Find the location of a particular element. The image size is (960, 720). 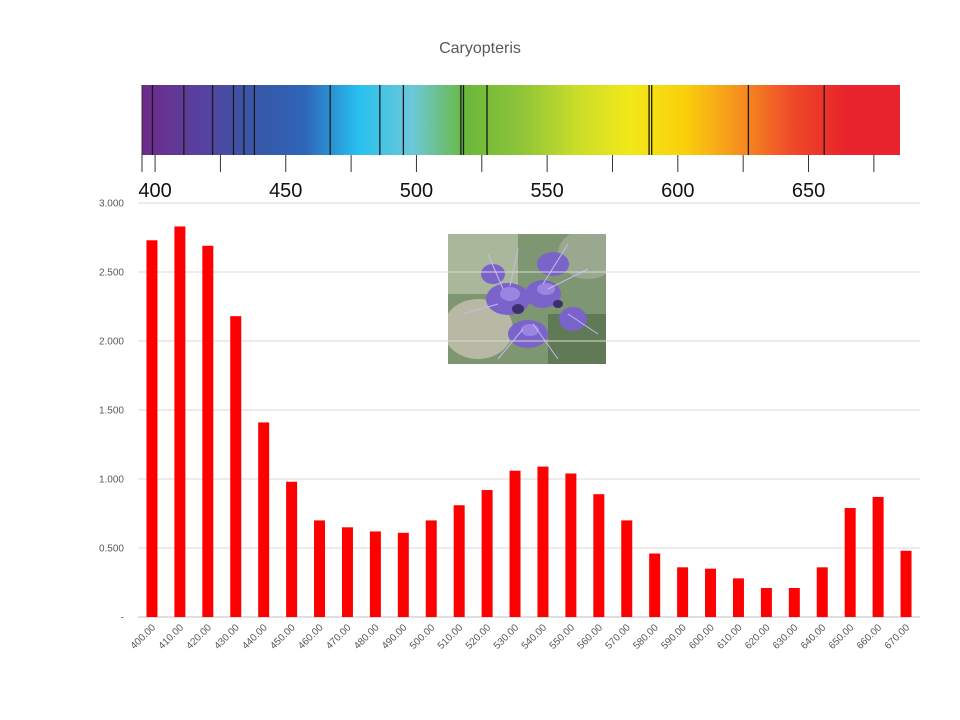

x-tick-label: 640.00 is located at coordinates (814, 637).